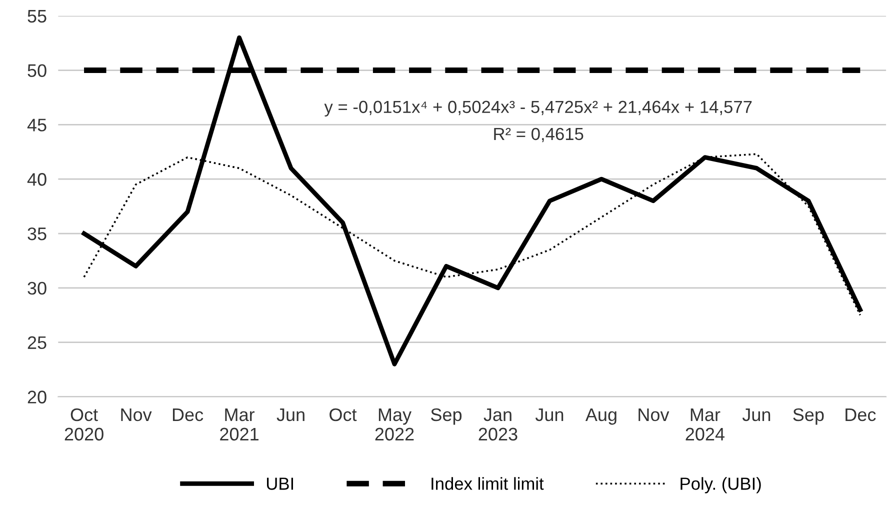 The height and width of the screenshot is (529, 895). Describe the element at coordinates (280, 484) in the screenshot. I see `legend-label: UBI` at that location.